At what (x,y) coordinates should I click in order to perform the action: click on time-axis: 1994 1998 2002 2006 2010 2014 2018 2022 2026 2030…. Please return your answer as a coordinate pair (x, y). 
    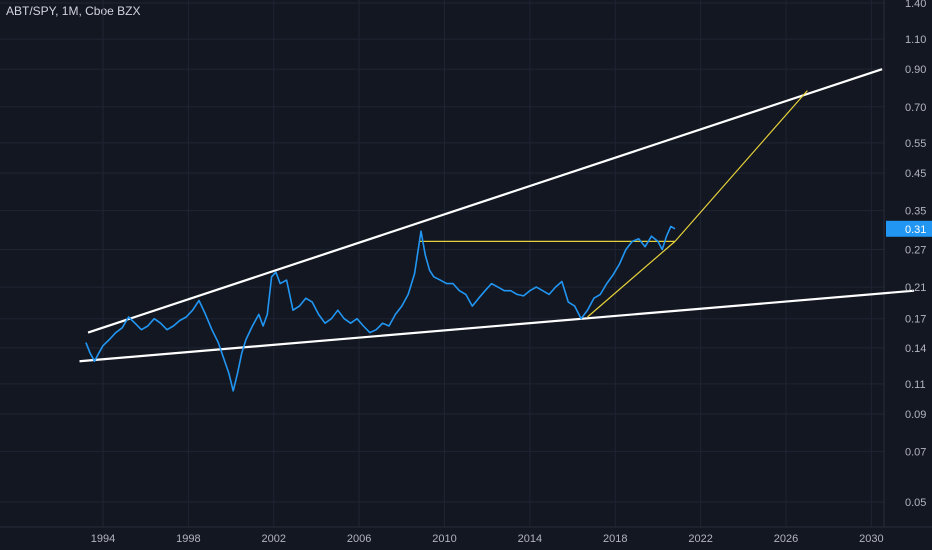
    Looking at the image, I should click on (511, 539).